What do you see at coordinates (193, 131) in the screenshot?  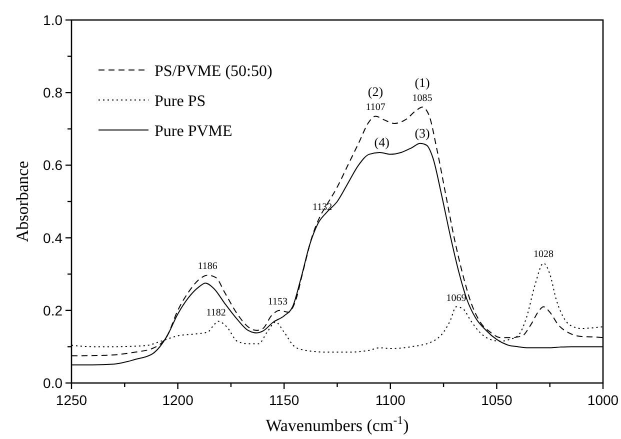 I see `legend-label: Pure PVME` at bounding box center [193, 131].